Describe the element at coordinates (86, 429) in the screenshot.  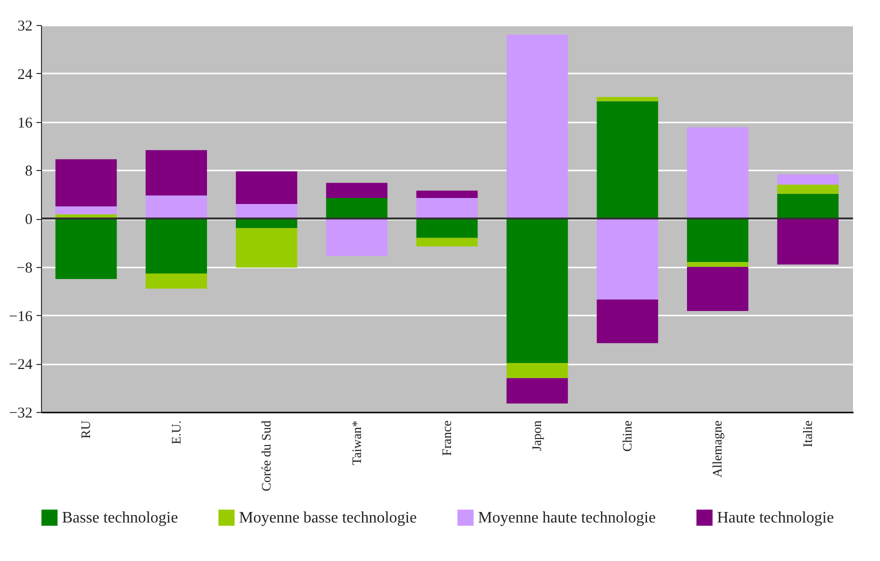
I see `x-tick-label: RU` at that location.